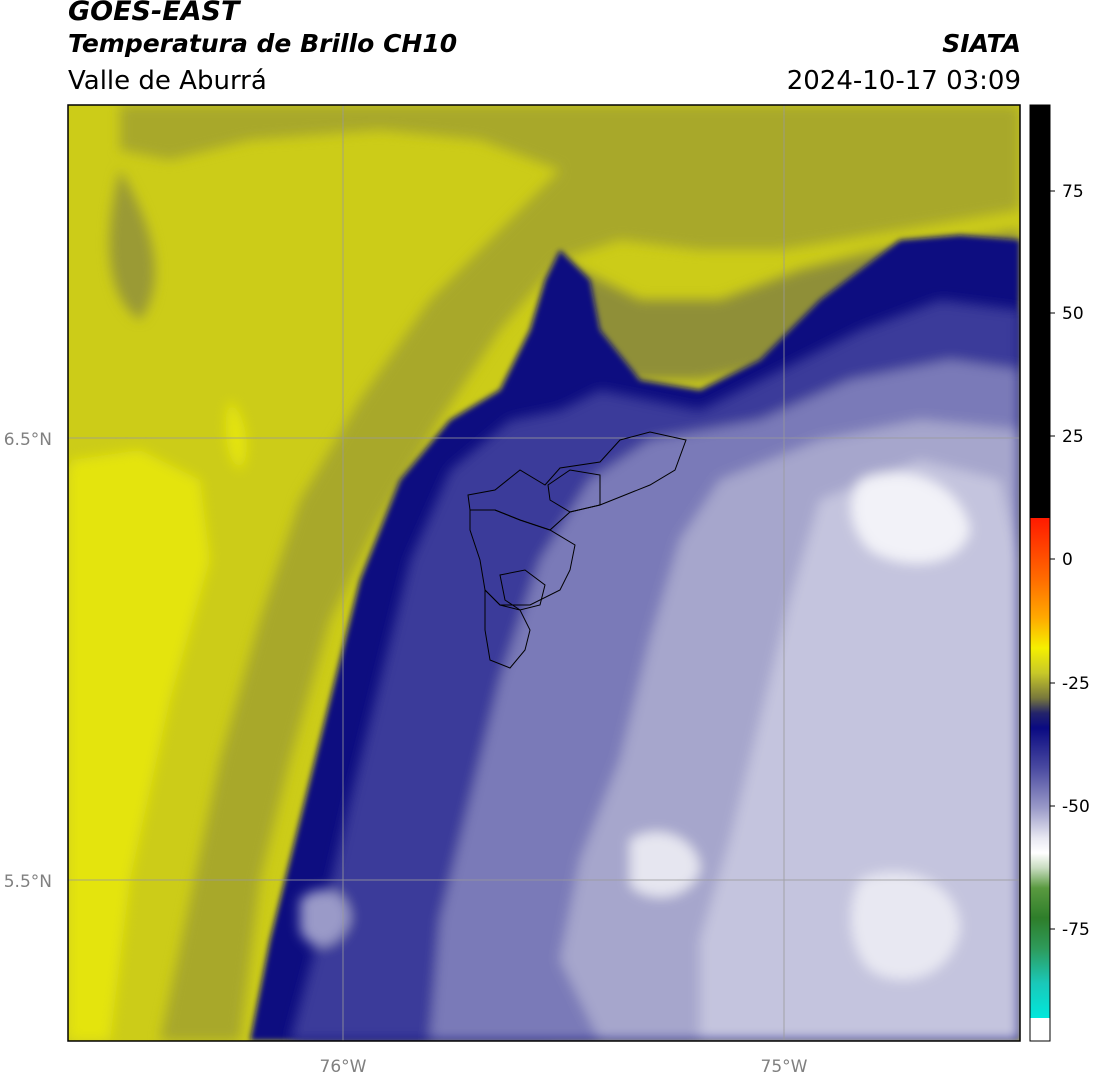  What do you see at coordinates (154, 13) in the screenshot?
I see `satellite-title: GOES-EAST` at bounding box center [154, 13].